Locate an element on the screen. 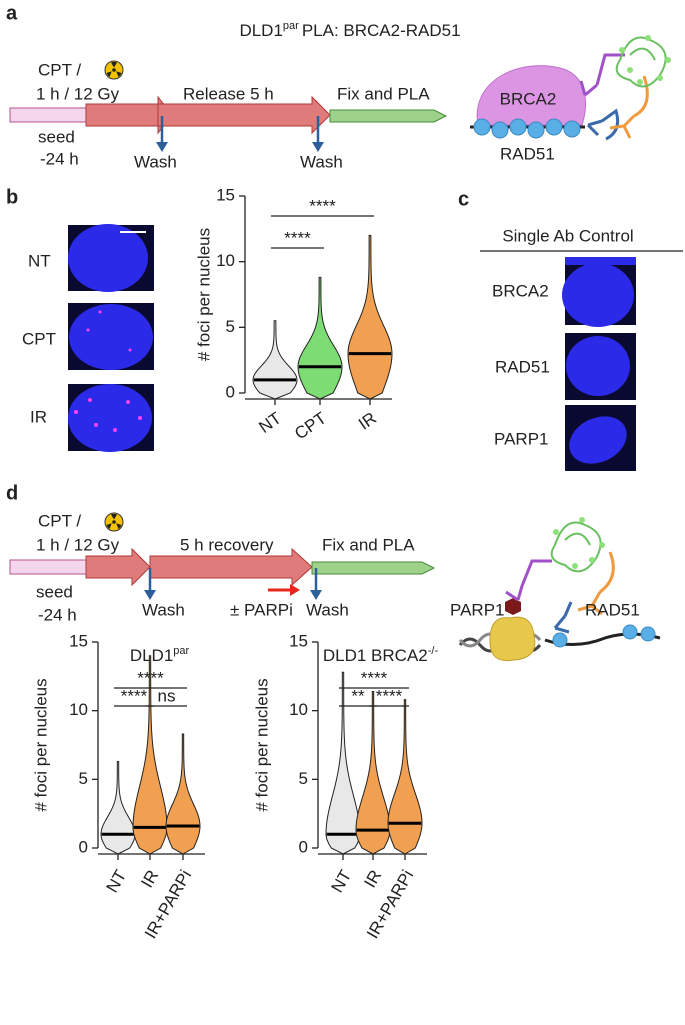 The width and height of the screenshot is (685, 1025). image-label: RAD51 is located at coordinates (522, 366).